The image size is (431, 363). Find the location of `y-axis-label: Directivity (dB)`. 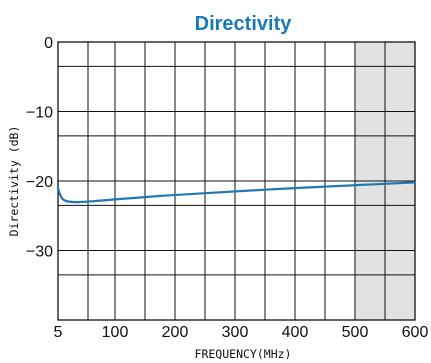

y-axis-label: Directivity (dB) is located at coordinates (14, 181).